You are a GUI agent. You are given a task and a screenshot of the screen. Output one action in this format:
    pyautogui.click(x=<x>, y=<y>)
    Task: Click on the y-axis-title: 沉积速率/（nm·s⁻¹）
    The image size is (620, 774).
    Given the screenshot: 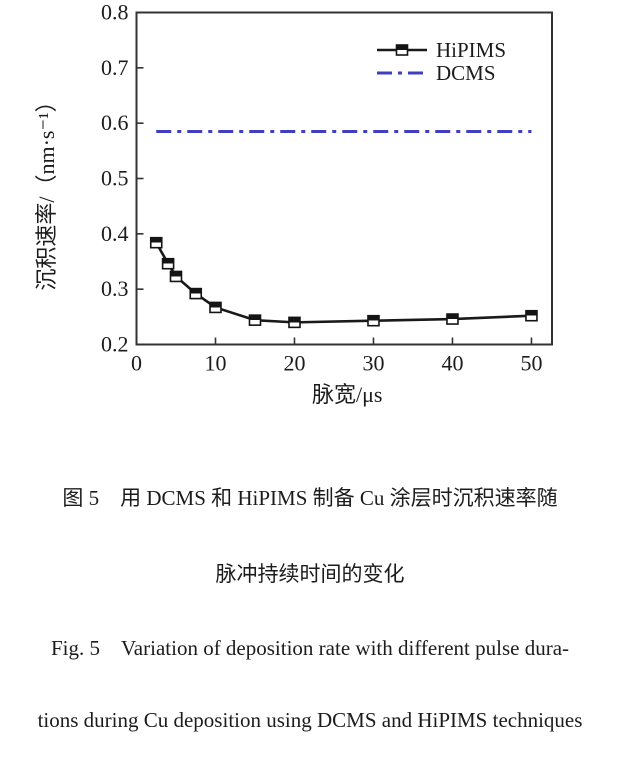 What is the action you would take?
    pyautogui.click(x=46, y=190)
    